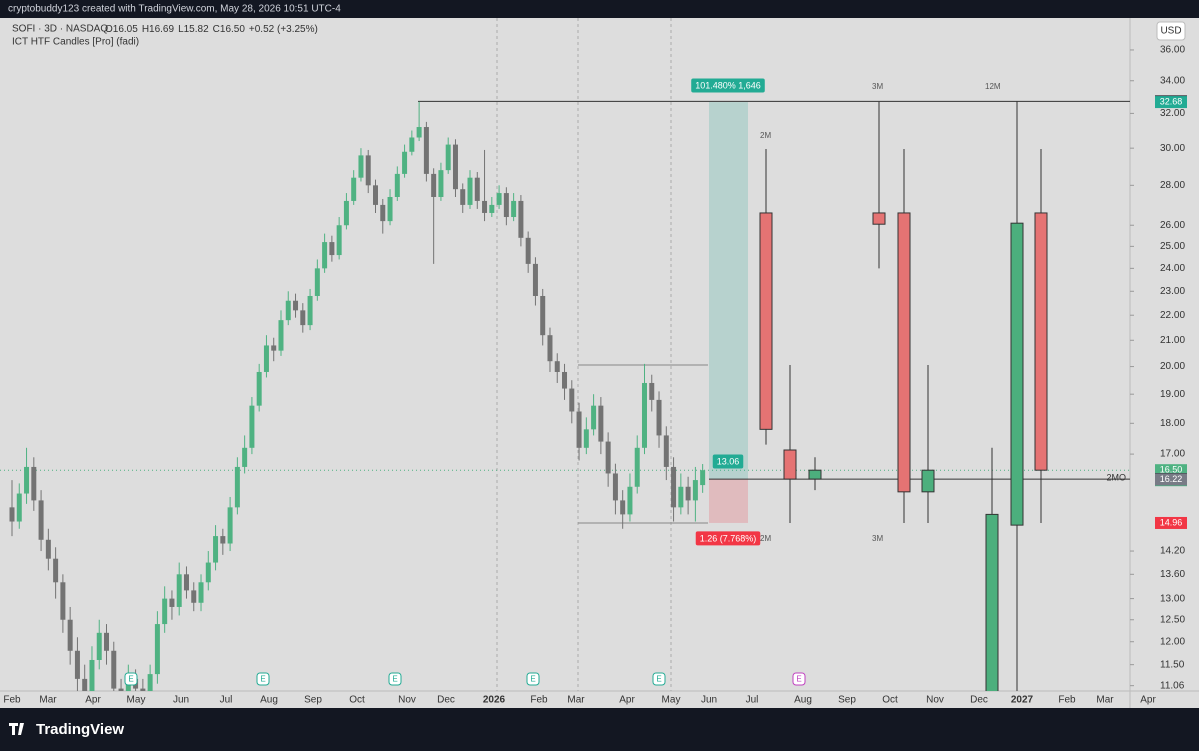 This screenshot has width=1199, height=751. I want to click on y-tick-label: 32.00, so click(1172, 113).